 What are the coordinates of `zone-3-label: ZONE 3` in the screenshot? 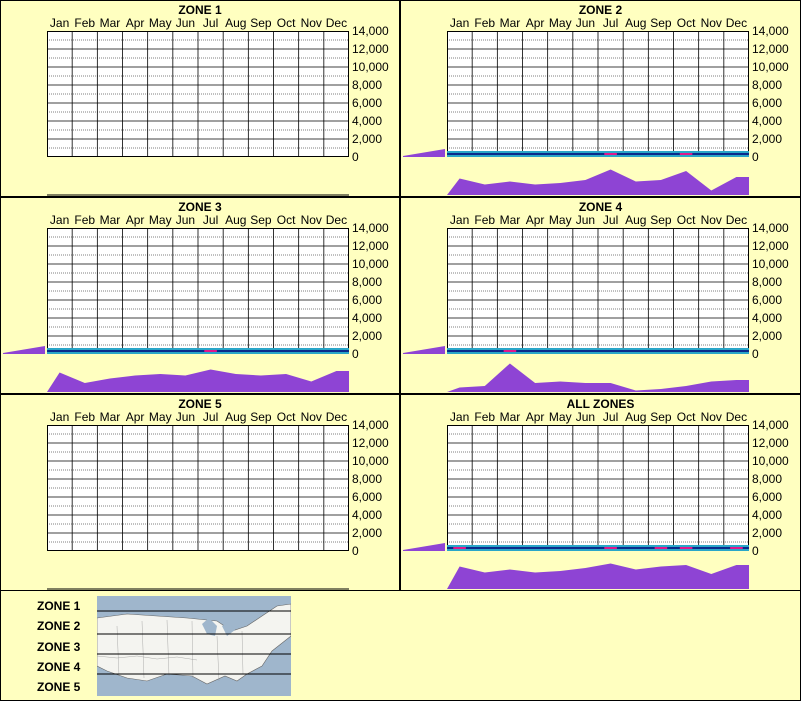 It's located at (59, 647).